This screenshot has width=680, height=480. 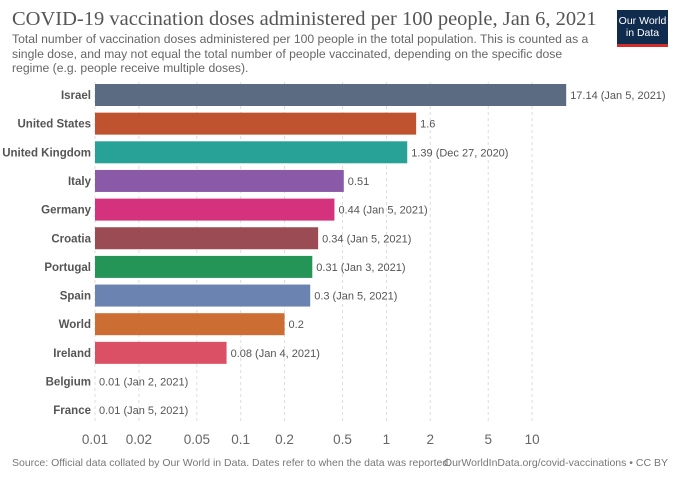 What do you see at coordinates (143, 383) in the screenshot?
I see `data-label: 0.01 (Jan 2, 2021)` at bounding box center [143, 383].